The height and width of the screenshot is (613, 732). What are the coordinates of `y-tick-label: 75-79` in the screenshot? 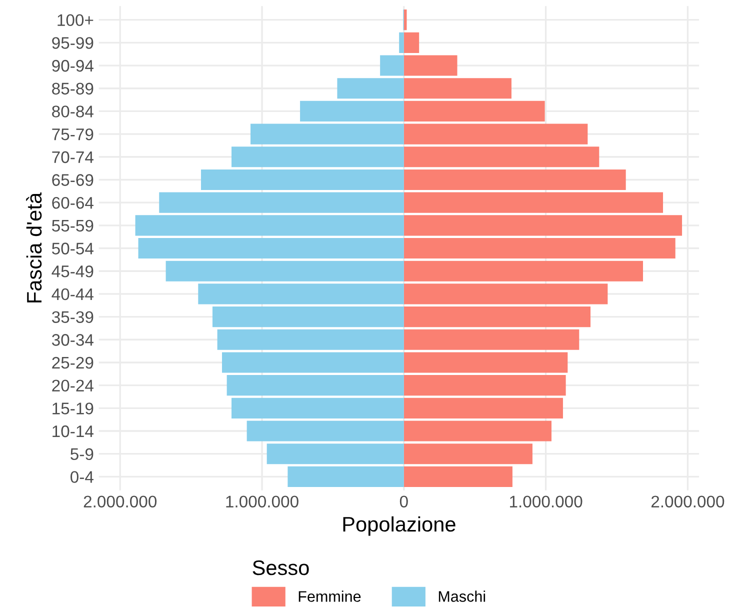 It's located at (73, 134).